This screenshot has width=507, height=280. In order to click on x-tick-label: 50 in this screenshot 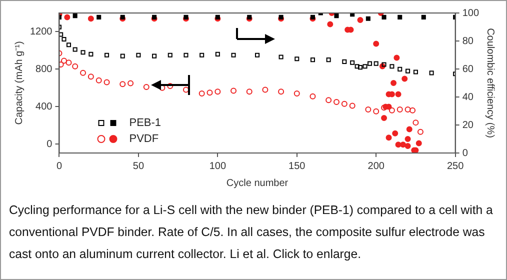, I will do `click(138, 166)`.